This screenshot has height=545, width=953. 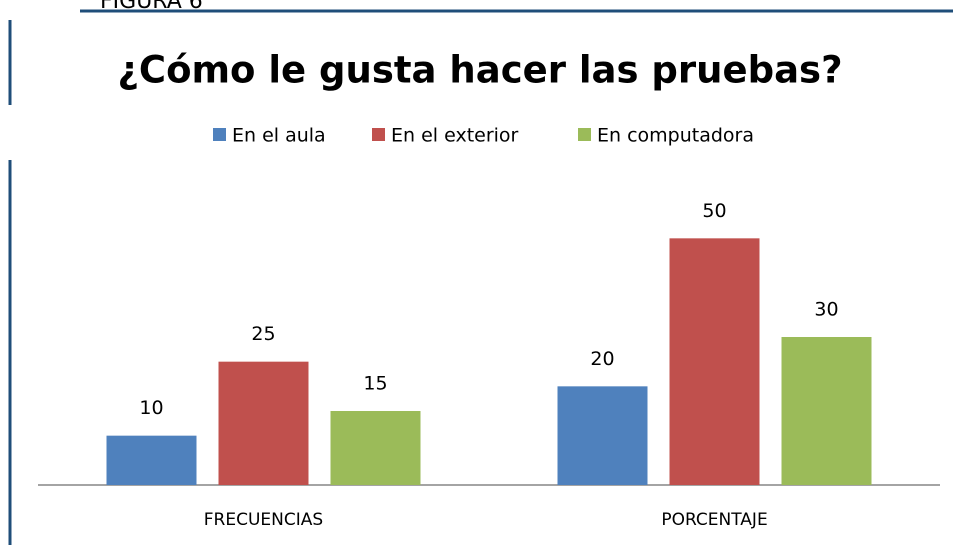 What do you see at coordinates (375, 384) in the screenshot?
I see `data-label: 15` at bounding box center [375, 384].